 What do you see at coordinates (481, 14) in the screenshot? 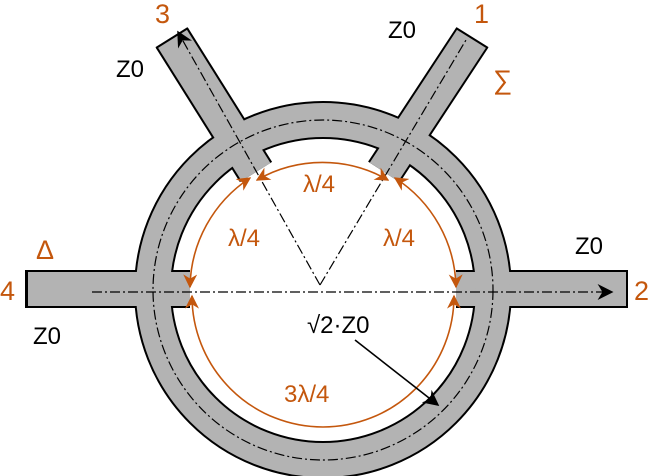
I see `port-1-number: 1` at bounding box center [481, 14].